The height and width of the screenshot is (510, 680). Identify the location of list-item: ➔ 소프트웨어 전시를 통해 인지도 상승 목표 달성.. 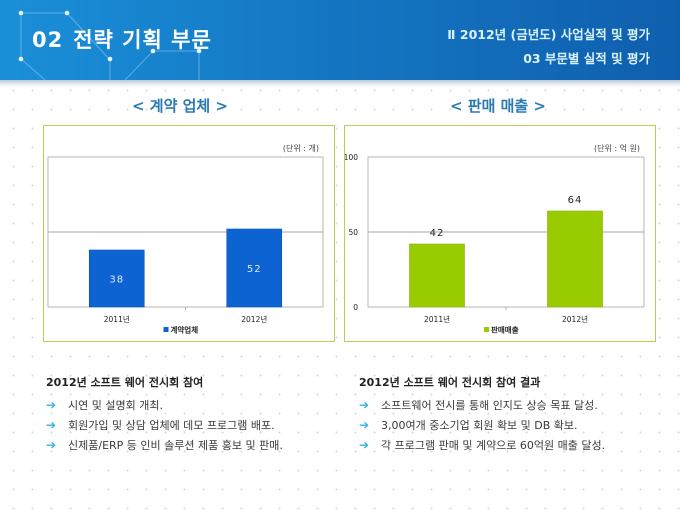
(482, 405).